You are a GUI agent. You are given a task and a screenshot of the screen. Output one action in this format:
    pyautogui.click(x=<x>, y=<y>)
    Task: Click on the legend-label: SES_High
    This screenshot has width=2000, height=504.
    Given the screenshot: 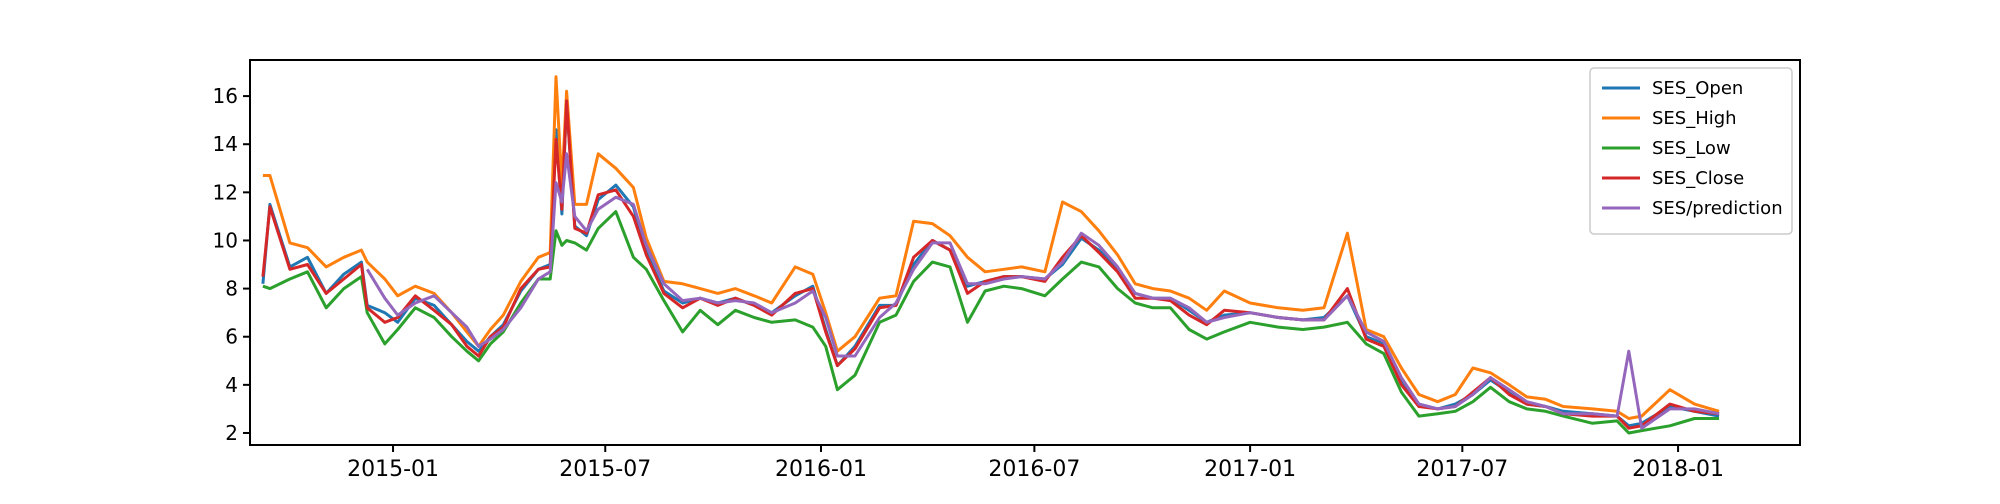 What is the action you would take?
    pyautogui.click(x=1694, y=118)
    